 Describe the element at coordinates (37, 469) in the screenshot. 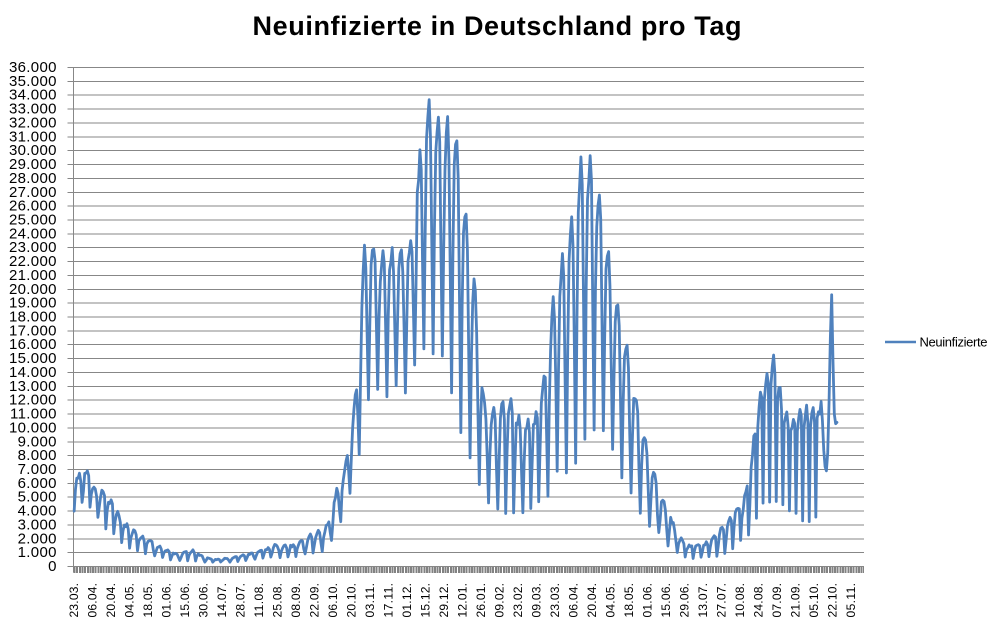

I see `svg-text: 7.000` at that location.